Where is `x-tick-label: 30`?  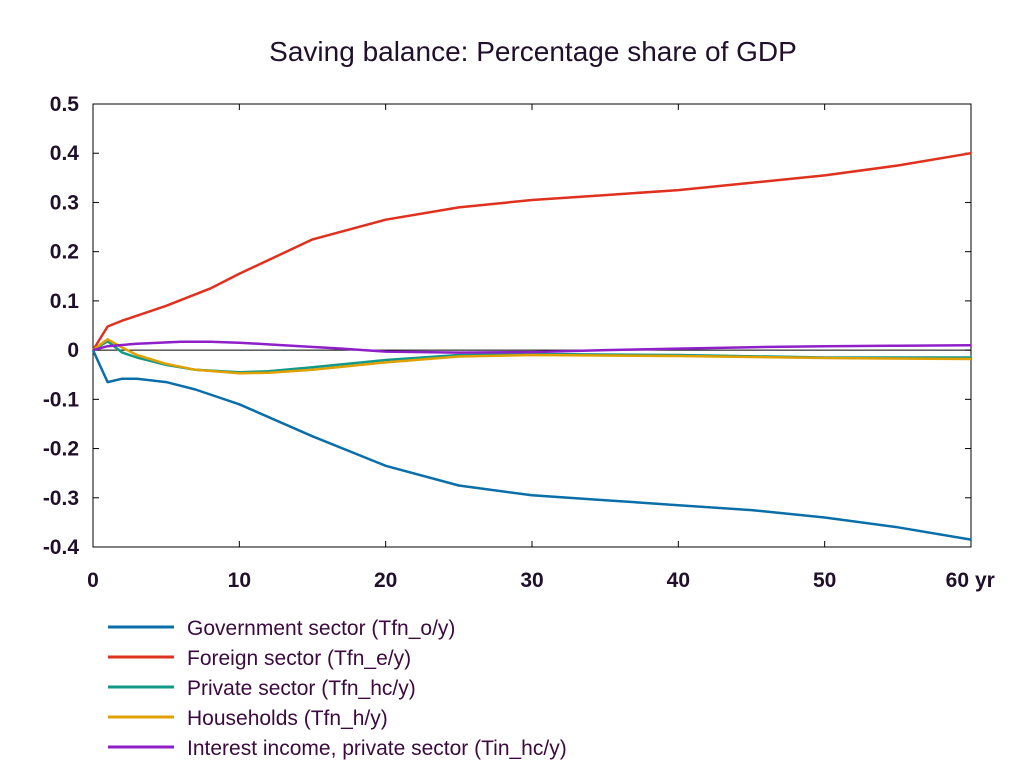 x-tick-label: 30 is located at coordinates (531, 580).